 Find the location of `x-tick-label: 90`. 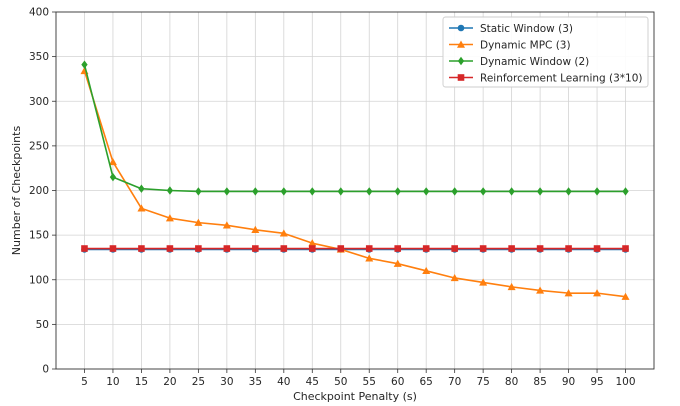

x-tick-label: 90 is located at coordinates (568, 382).